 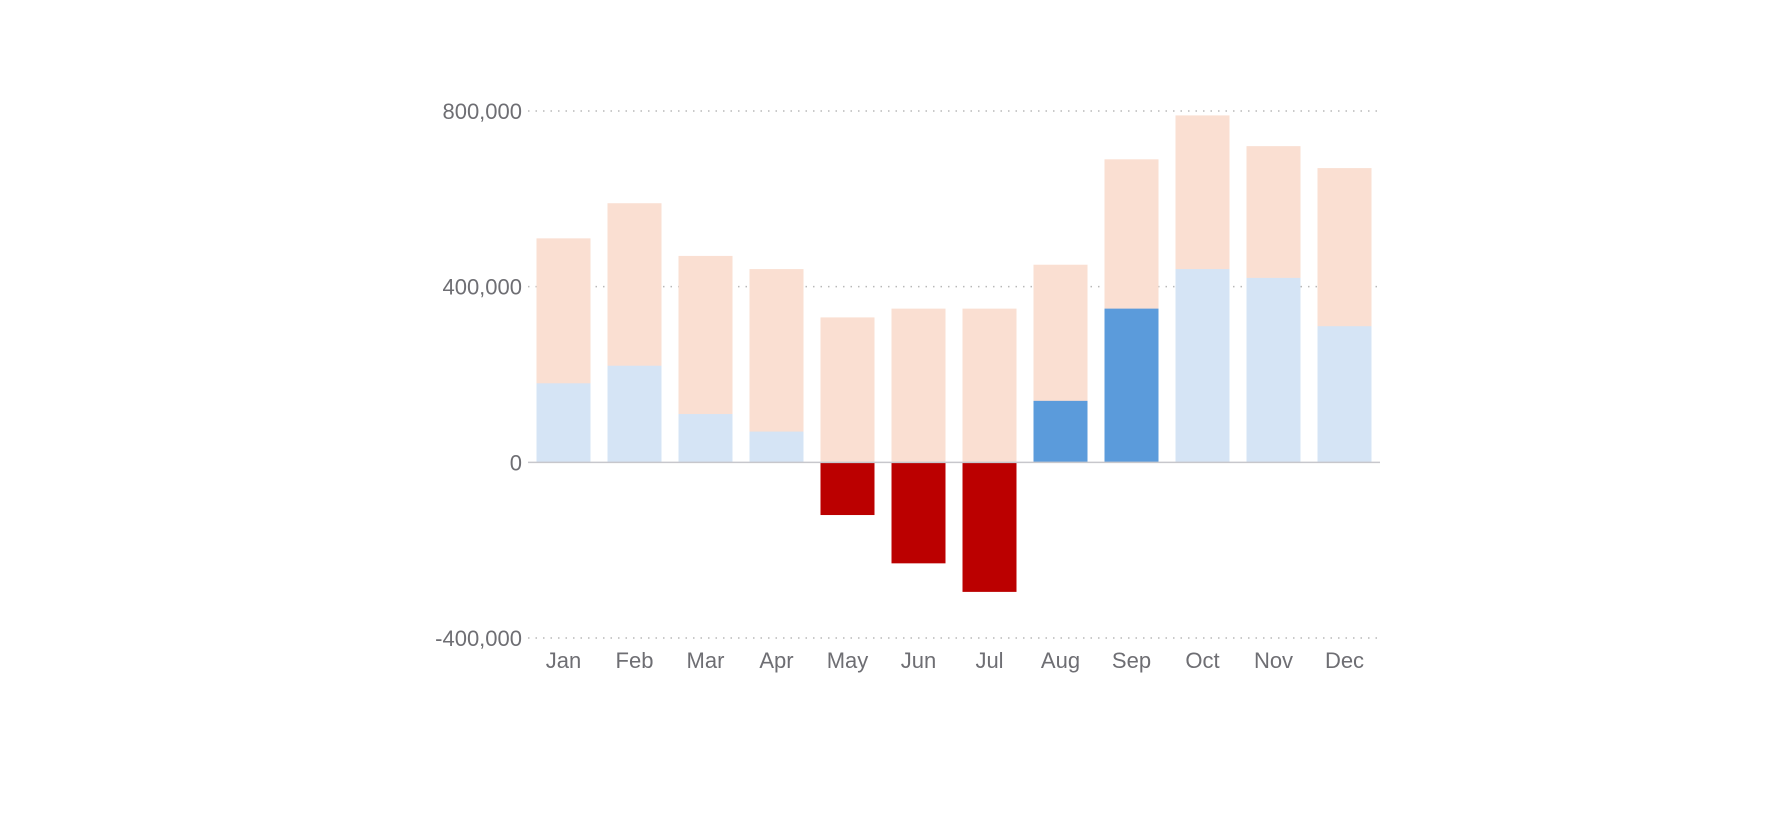 What do you see at coordinates (1344, 394) in the screenshot?
I see `bar-net-dec` at bounding box center [1344, 394].